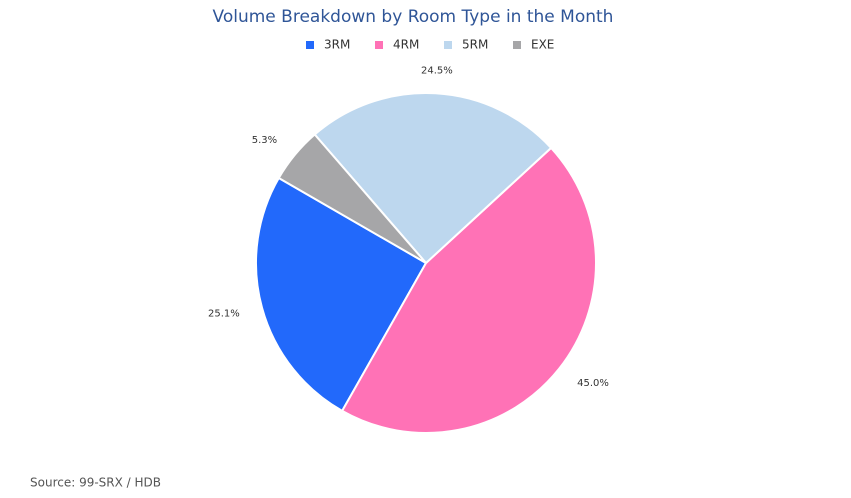  Describe the element at coordinates (593, 383) in the screenshot. I see `data-label: 45.0%` at that location.